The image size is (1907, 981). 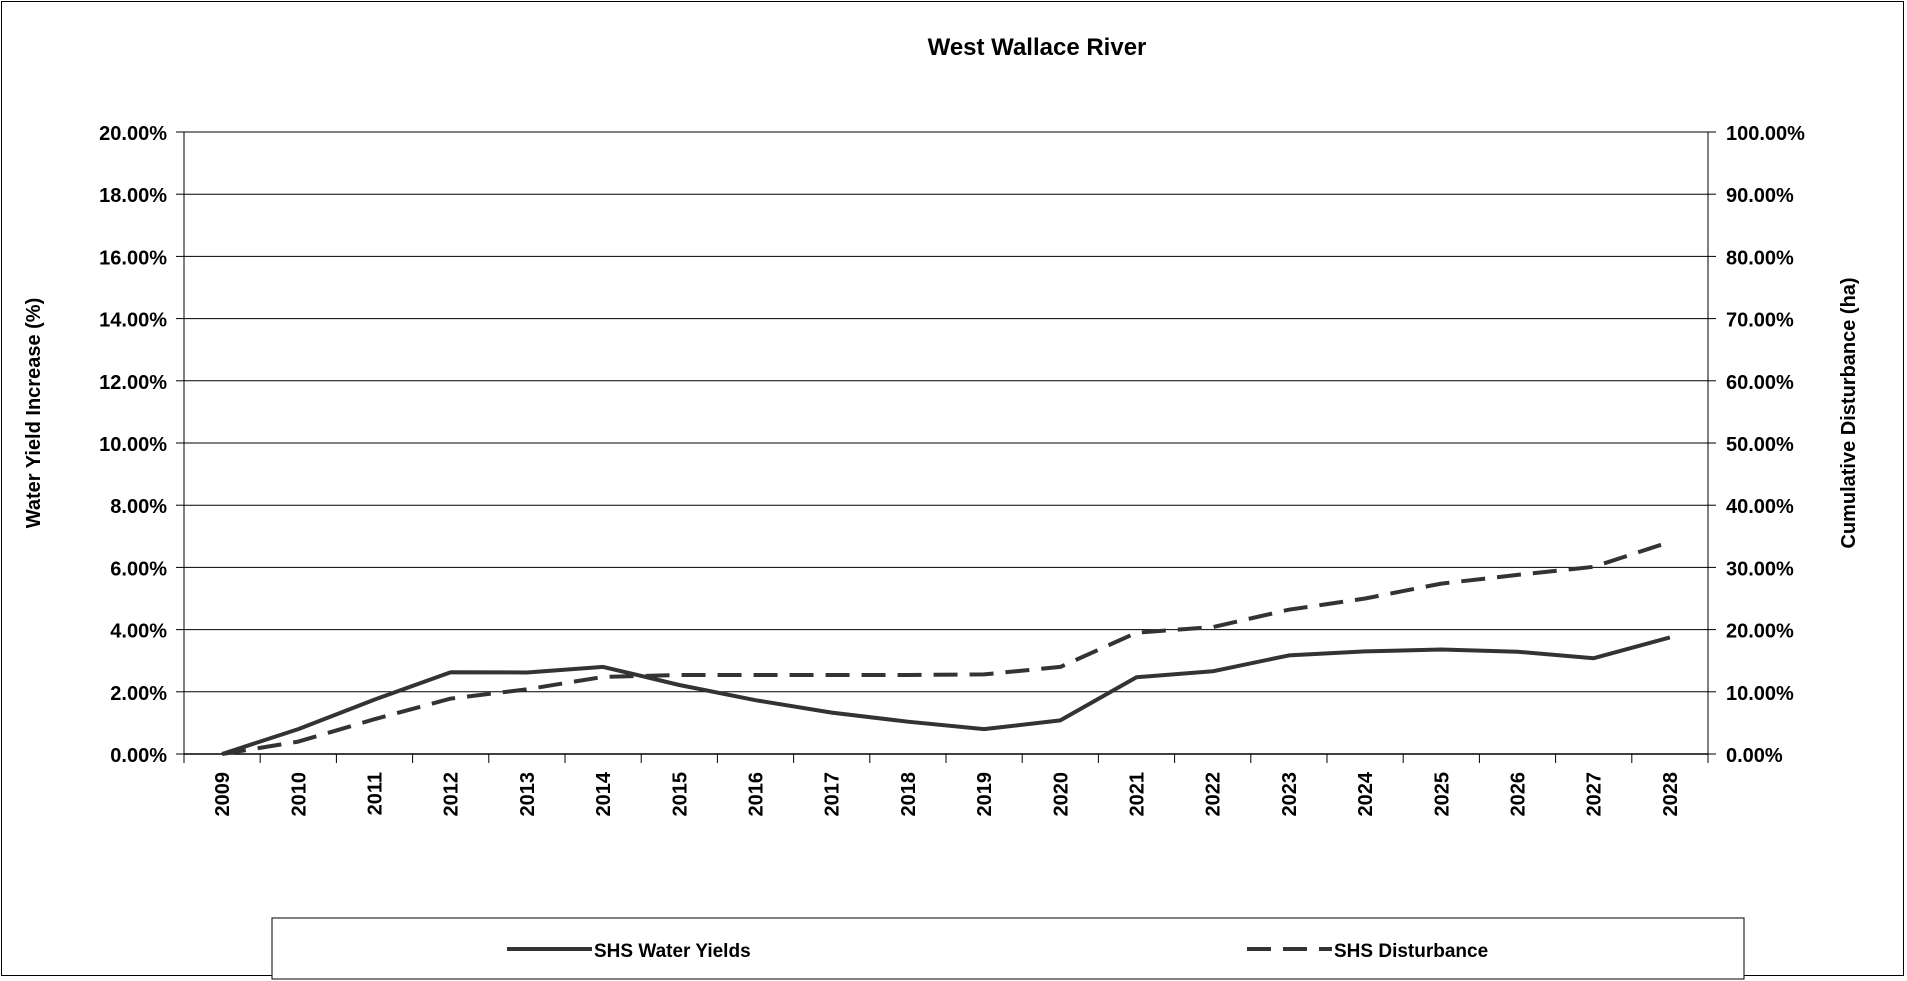 I want to click on x-tick-label: 2018, so click(x=909, y=794).